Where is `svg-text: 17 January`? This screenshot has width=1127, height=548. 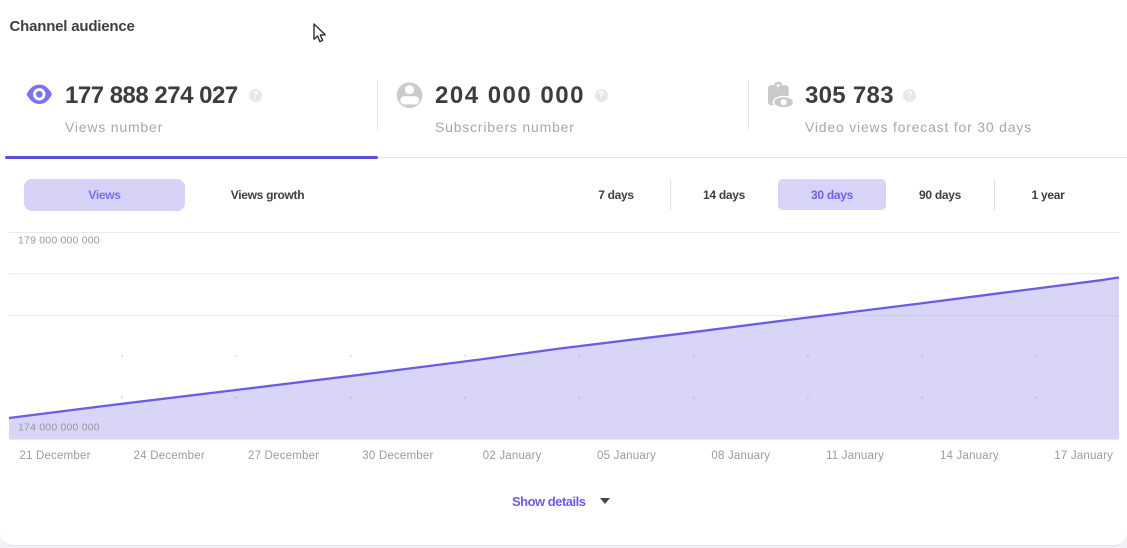
svg-text: 17 January is located at coordinates (1083, 456).